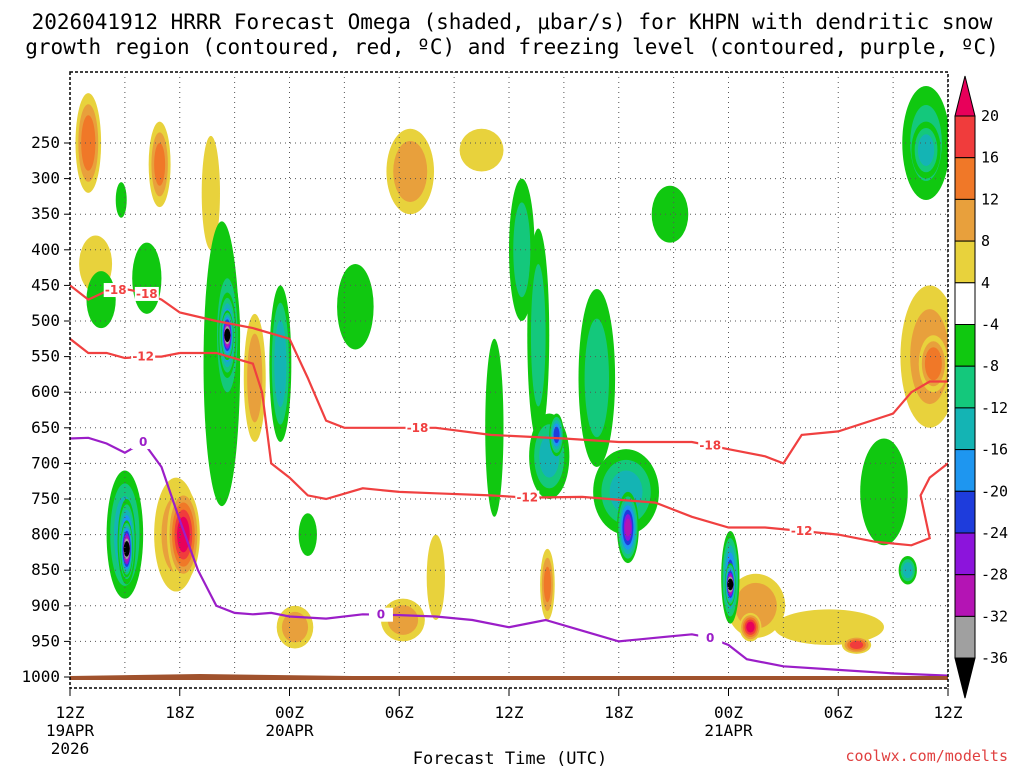  Describe the element at coordinates (45, 142) in the screenshot. I see `y-tick-label: 250` at that location.